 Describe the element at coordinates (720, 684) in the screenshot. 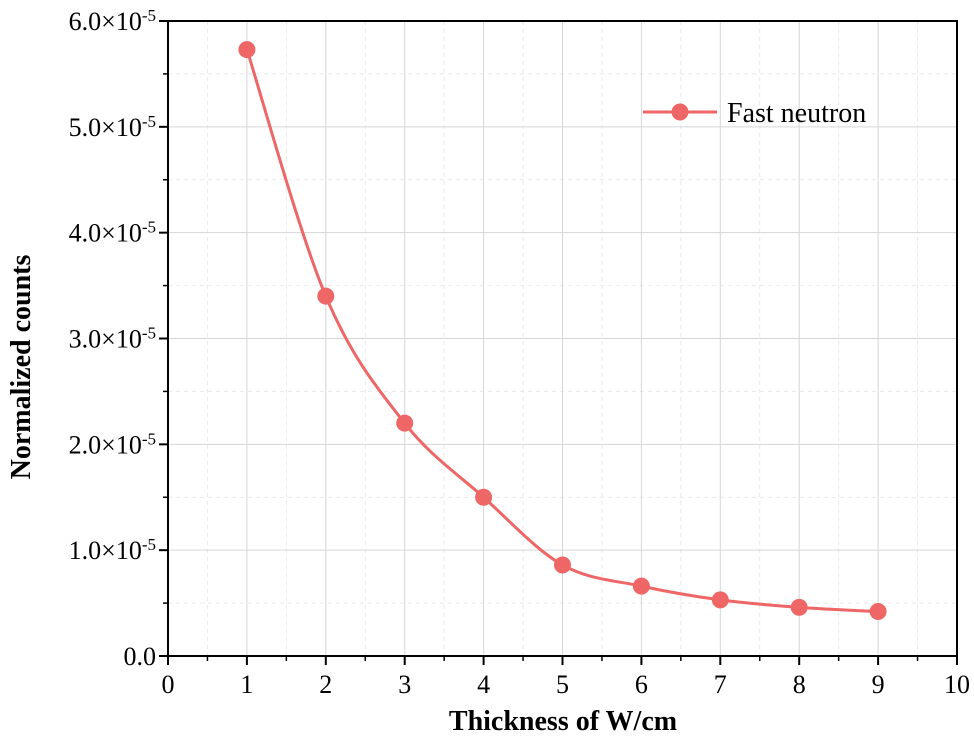

I see `x-tick-label: 7` at that location.